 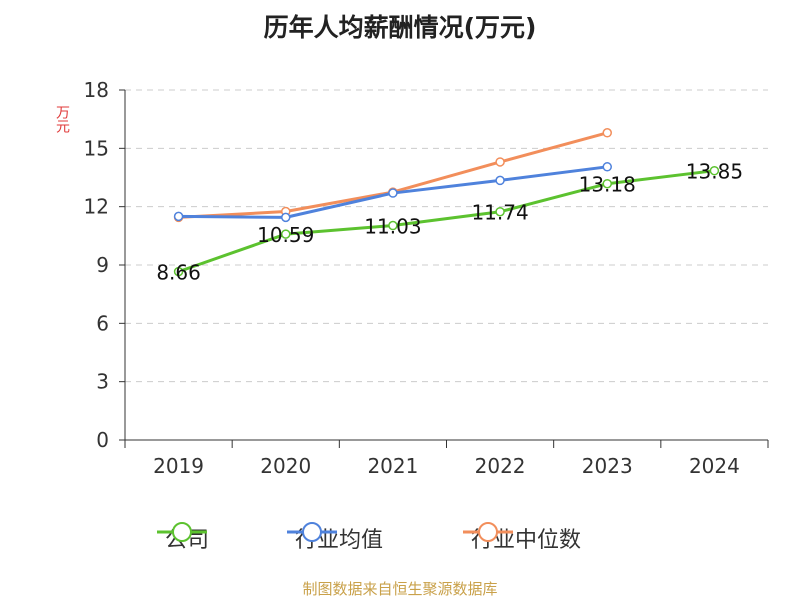 I want to click on x-tick-label: 2022, so click(x=500, y=466).